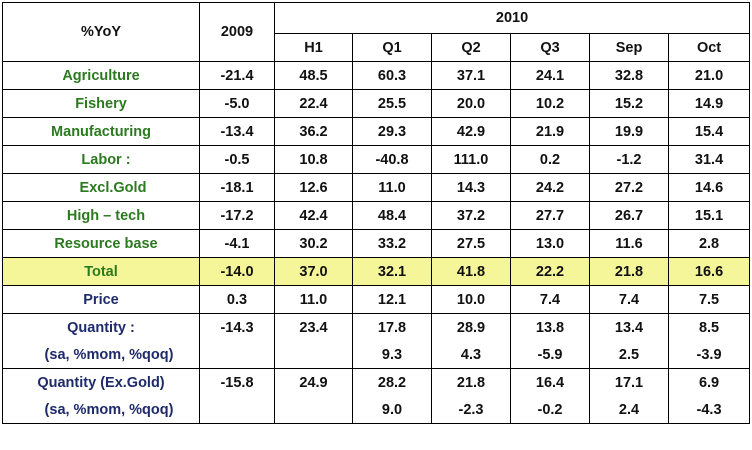 The width and height of the screenshot is (752, 450). I want to click on cell-value: 32.8, so click(629, 75).